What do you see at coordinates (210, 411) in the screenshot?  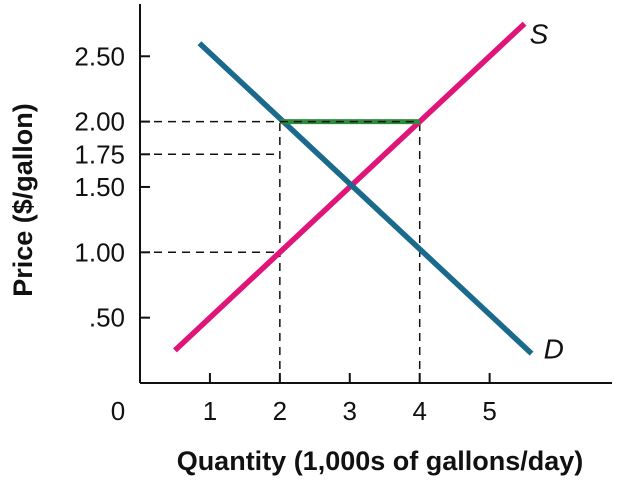 I see `x-tick-label: 1` at bounding box center [210, 411].